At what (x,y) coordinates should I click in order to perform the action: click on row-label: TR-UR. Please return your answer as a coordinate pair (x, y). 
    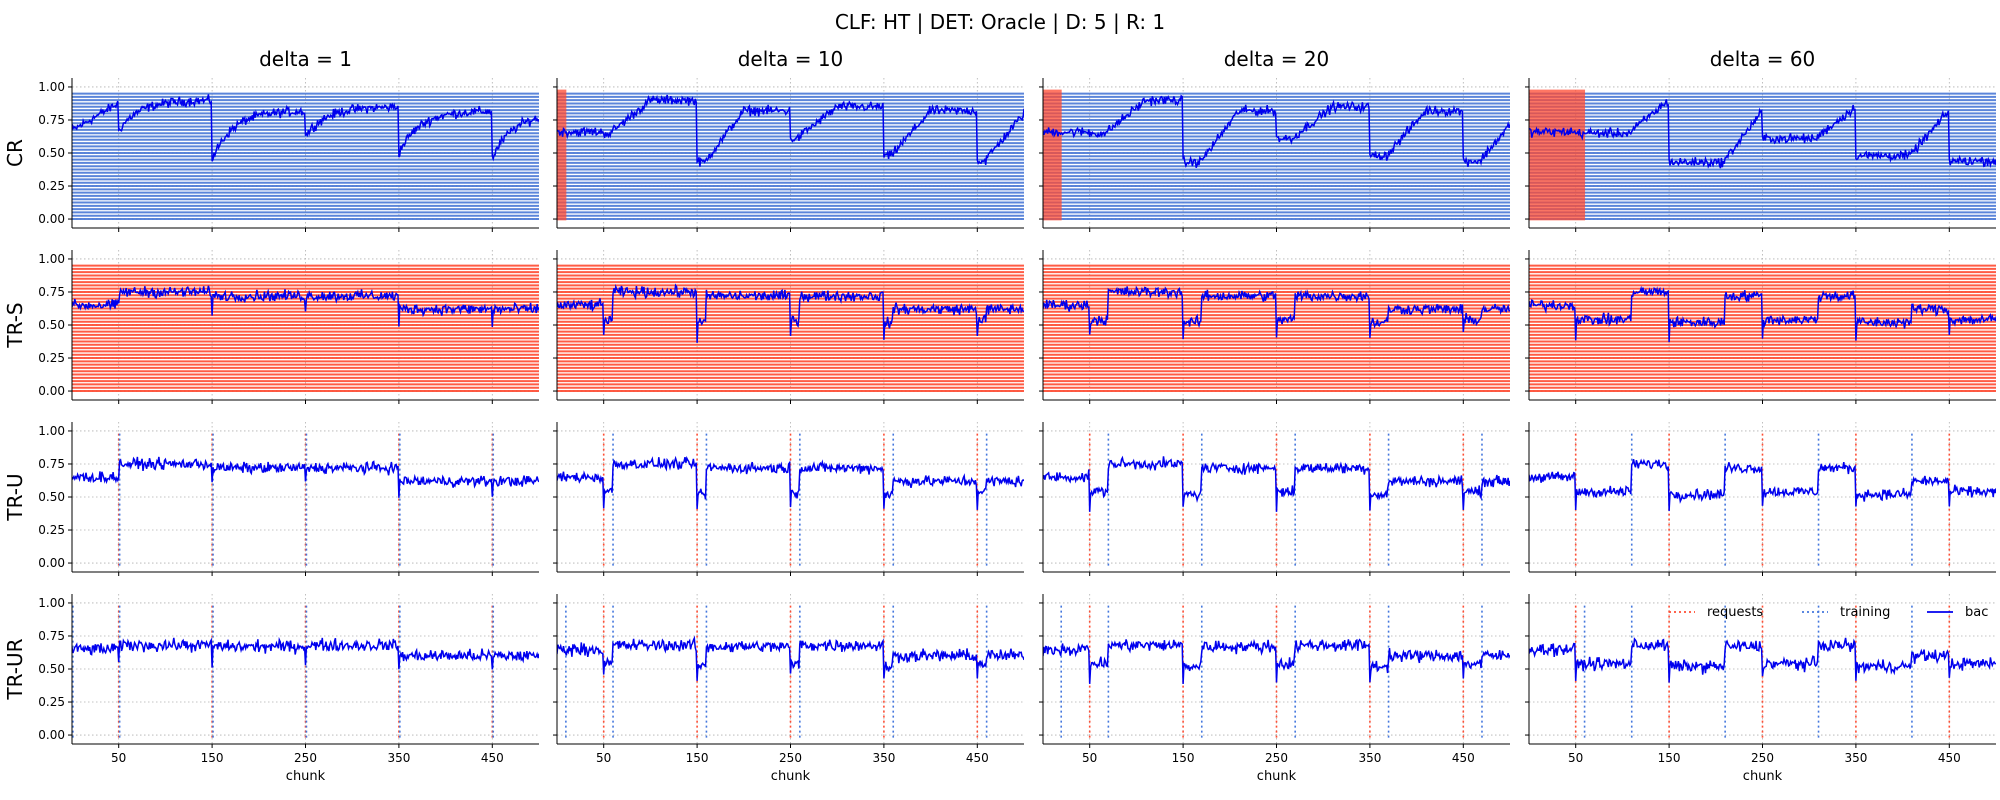
    Looking at the image, I should click on (15, 669).